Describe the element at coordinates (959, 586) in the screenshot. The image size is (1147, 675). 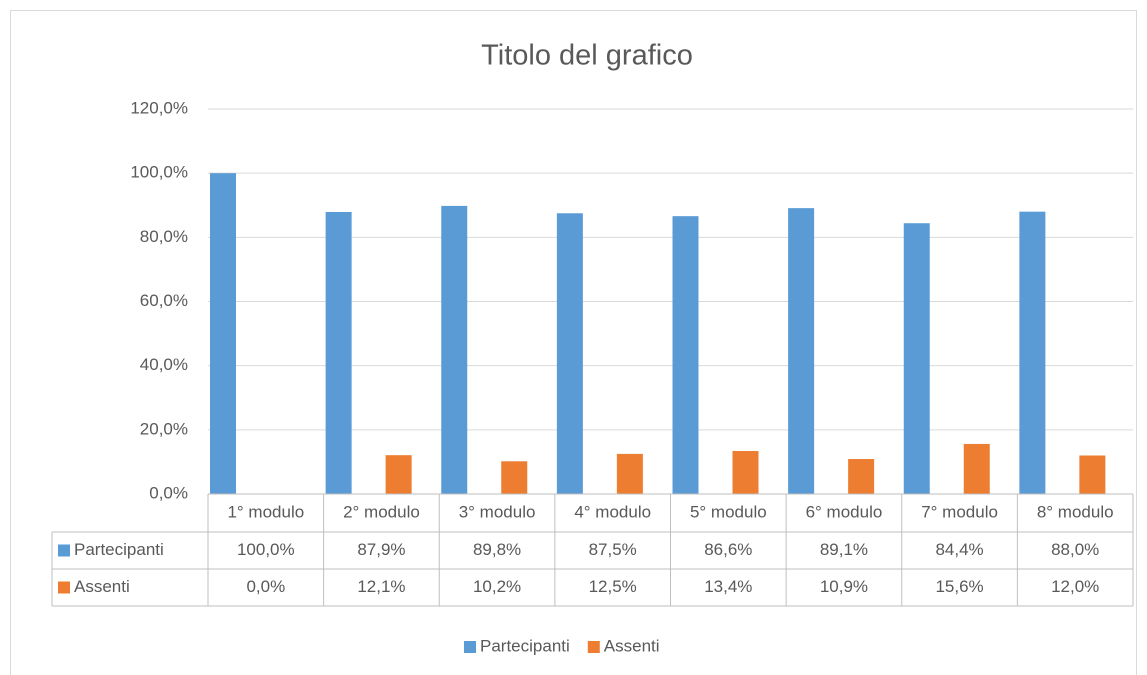
I see `table-cell: 15,6%` at that location.